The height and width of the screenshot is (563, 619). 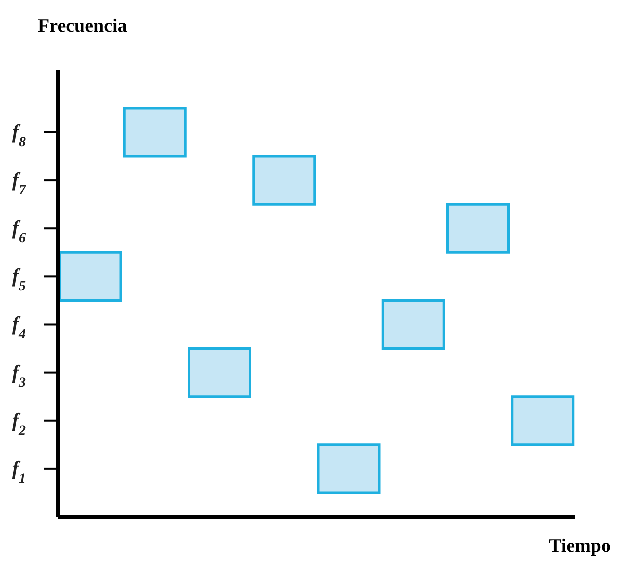 What do you see at coordinates (83, 27) in the screenshot?
I see `y-axis-title: Frecuencia` at bounding box center [83, 27].